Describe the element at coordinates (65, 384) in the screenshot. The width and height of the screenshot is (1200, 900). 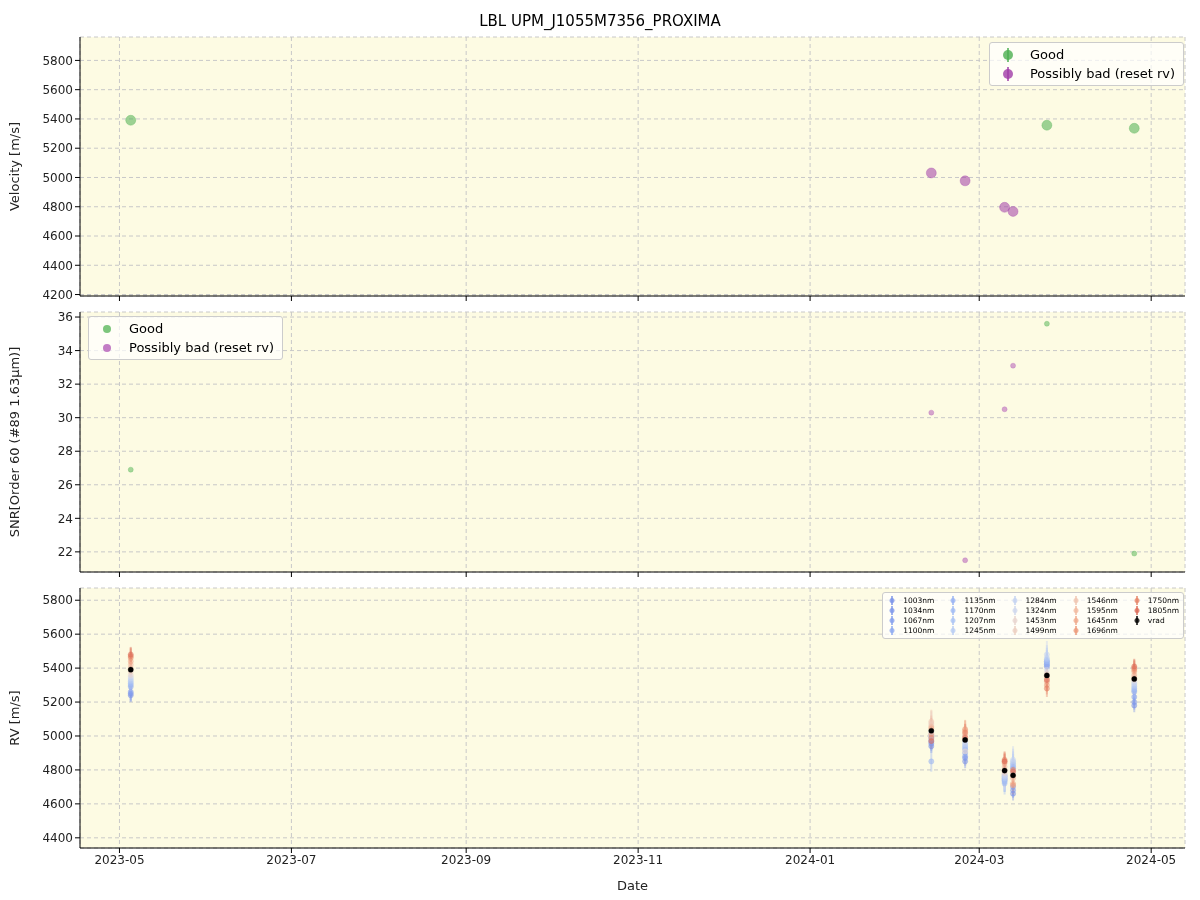
I see `y-tick-label: 32` at that location.